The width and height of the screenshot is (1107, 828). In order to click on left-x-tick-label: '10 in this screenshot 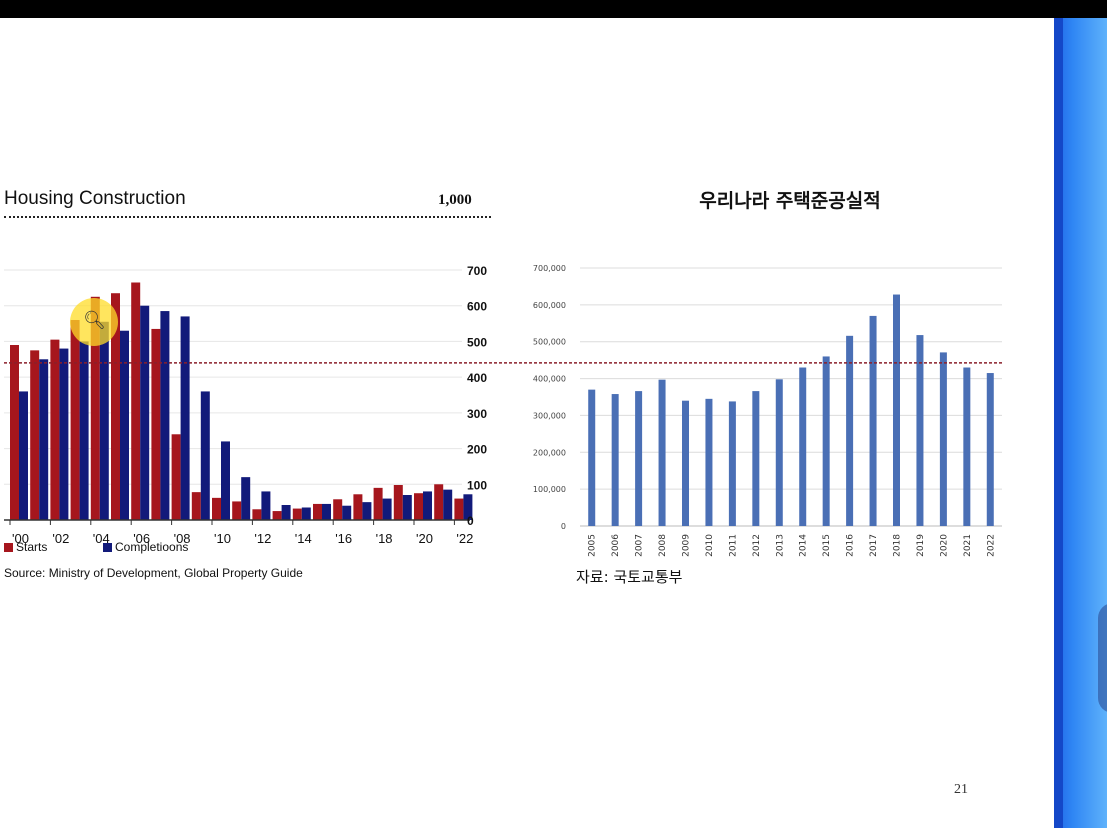, I will do `click(222, 538)`.